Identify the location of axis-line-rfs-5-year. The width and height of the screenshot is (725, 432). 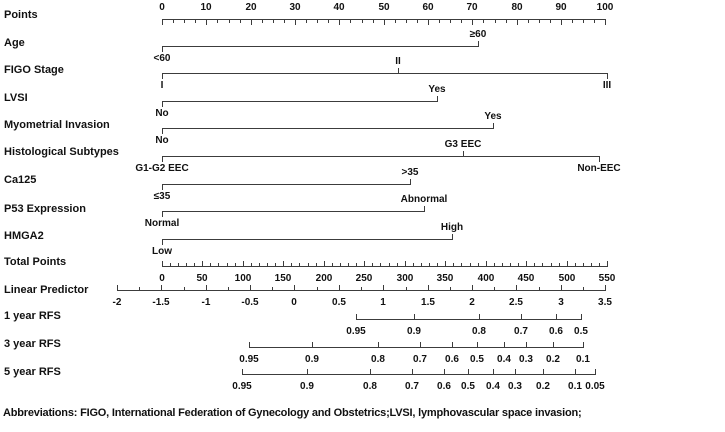
(419, 374).